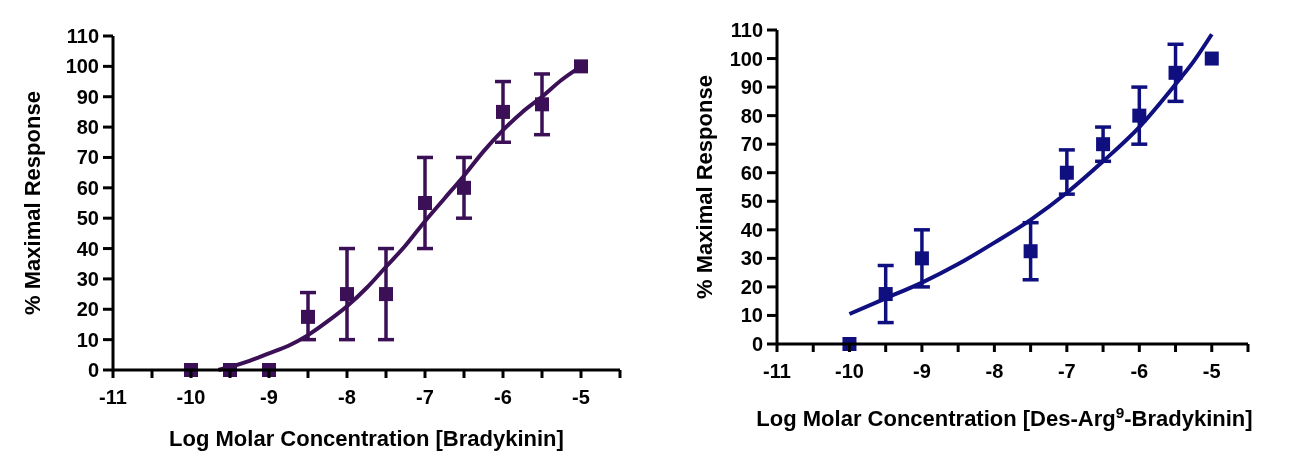 The height and width of the screenshot is (465, 1306). What do you see at coordinates (1004, 417) in the screenshot?
I see `x-axis-title: Log Molar Concentration [Des-Arg$^{9}$-Bradykinin]` at bounding box center [1004, 417].